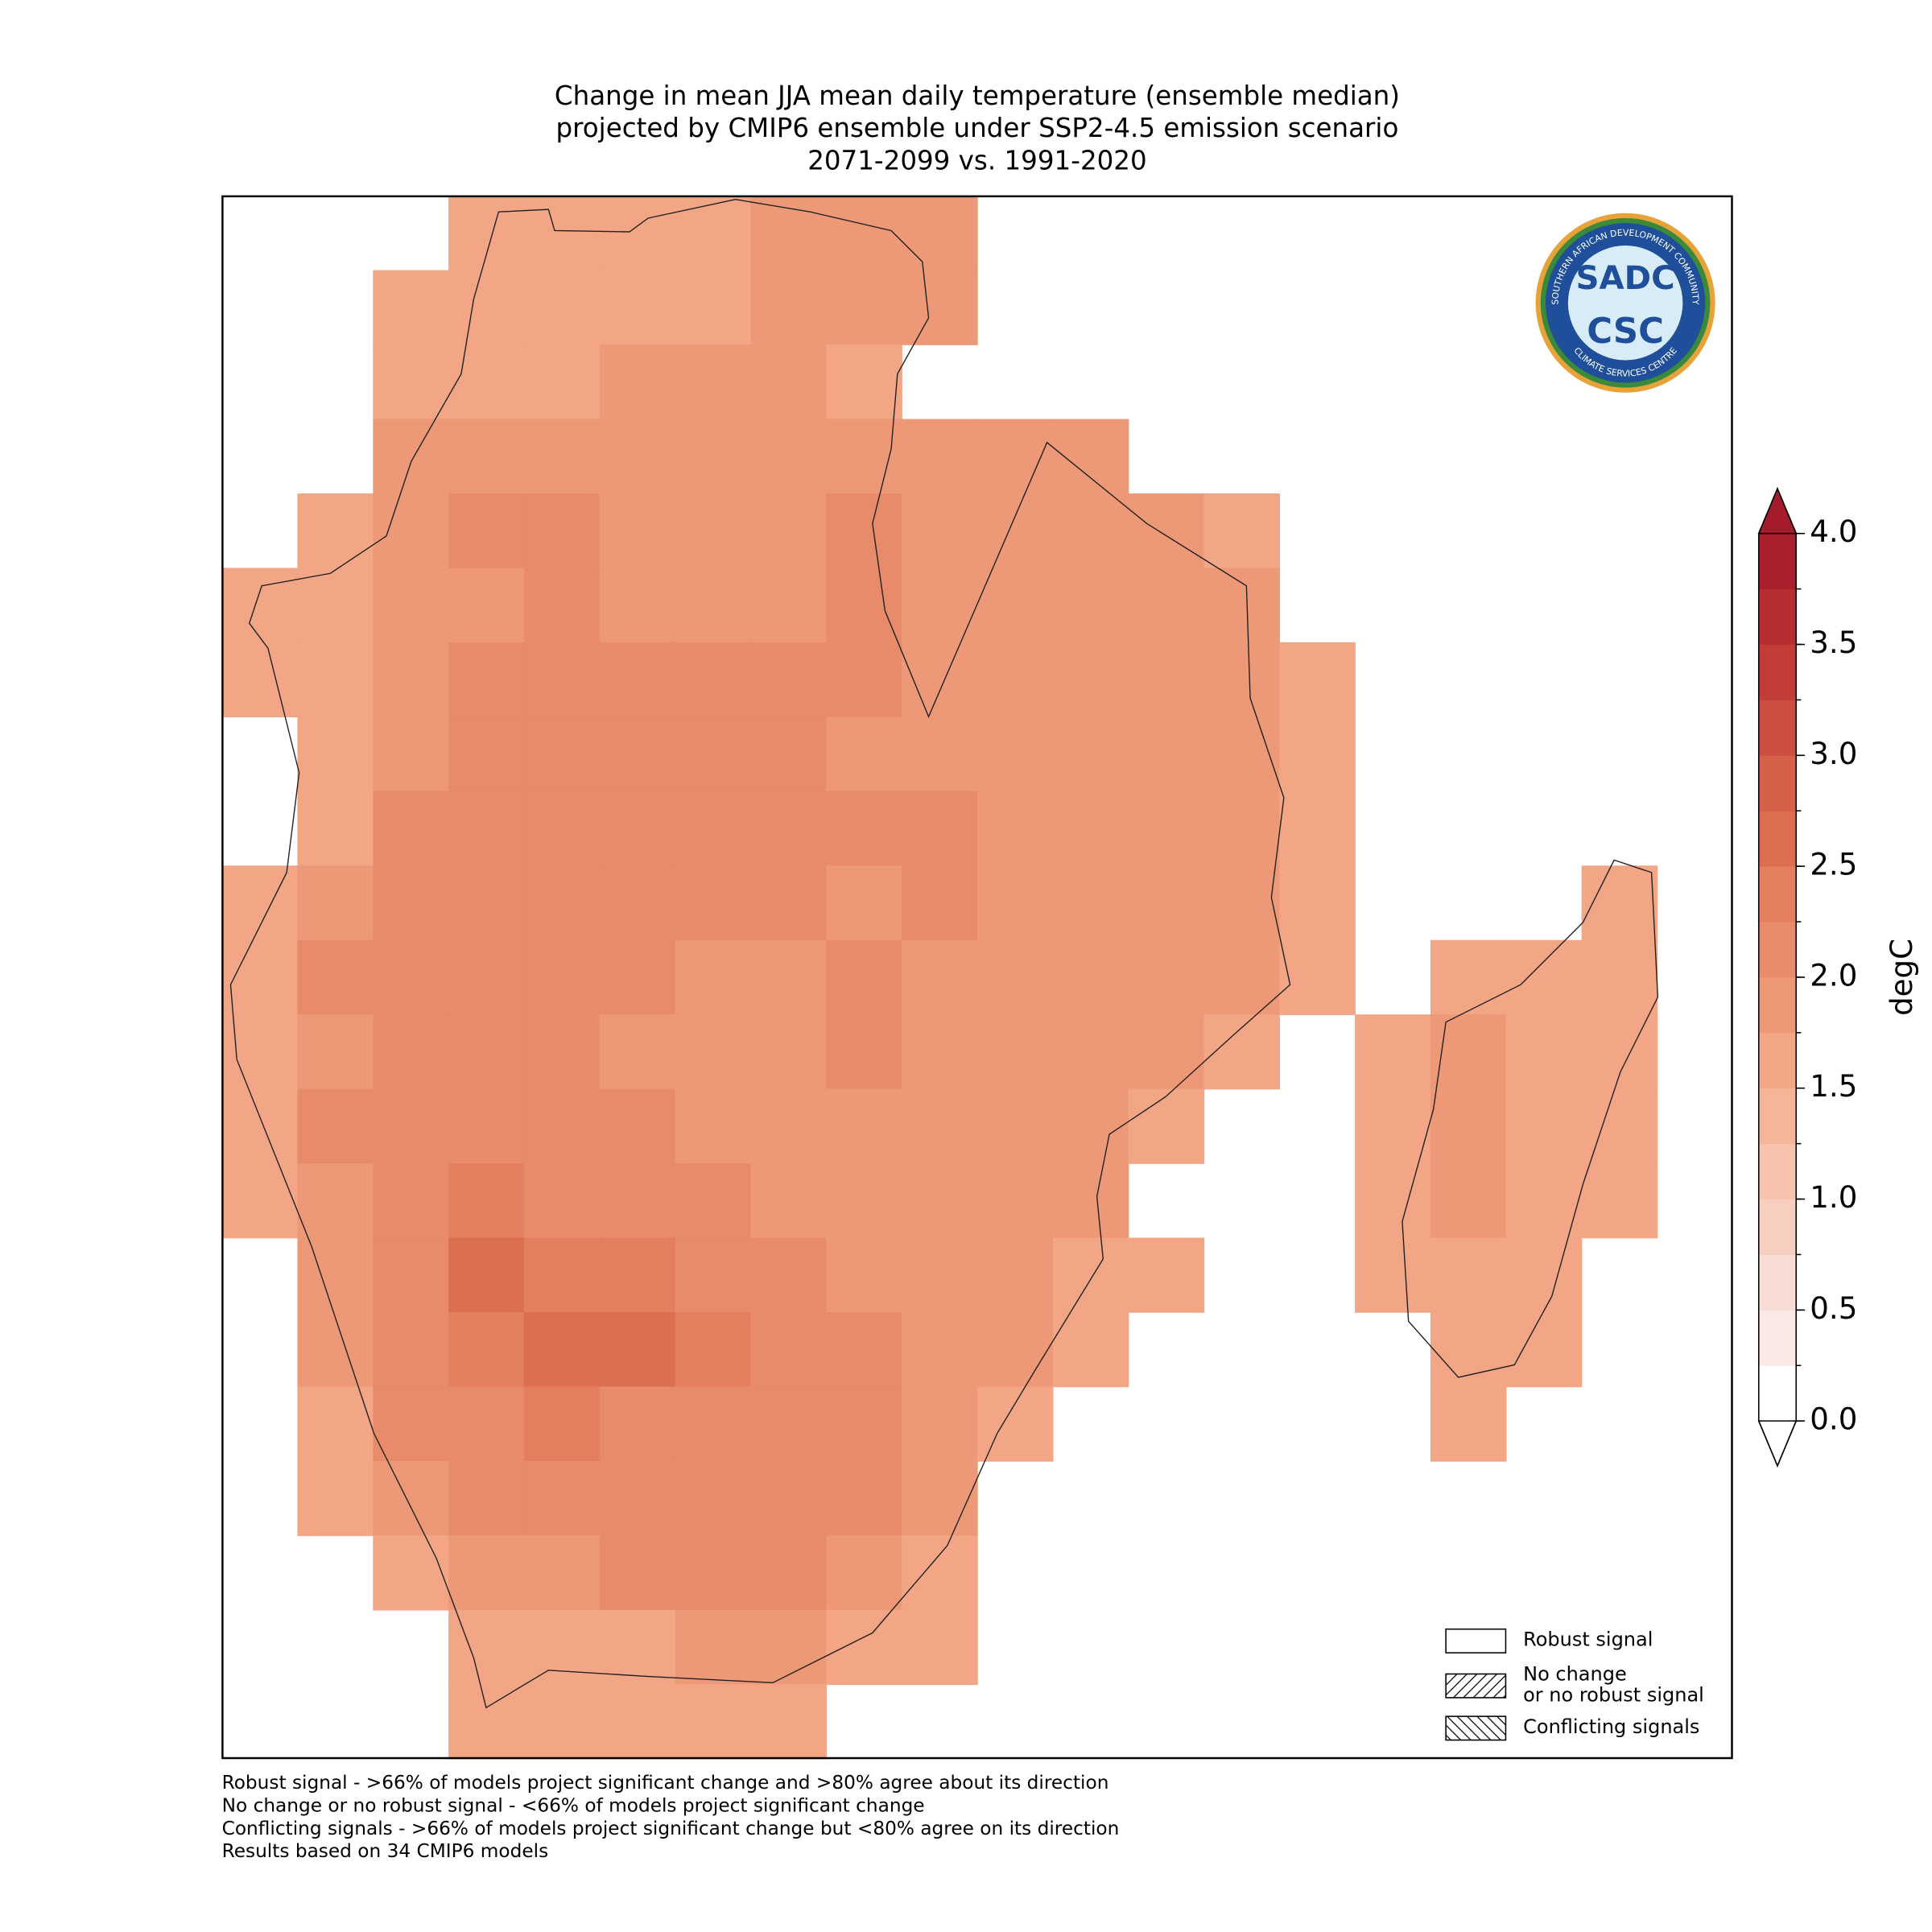 This screenshot has height=1932, width=1932. Describe the element at coordinates (1833, 1086) in the screenshot. I see `colorbar-tick-label: 1.5` at that location.